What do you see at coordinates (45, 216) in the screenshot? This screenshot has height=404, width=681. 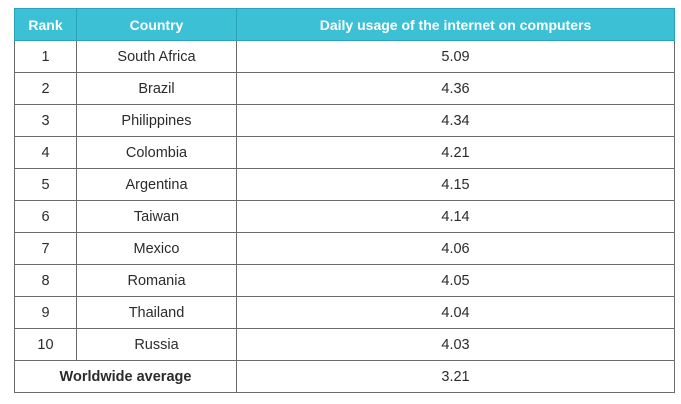 I see `rank-cell: 6` at bounding box center [45, 216].